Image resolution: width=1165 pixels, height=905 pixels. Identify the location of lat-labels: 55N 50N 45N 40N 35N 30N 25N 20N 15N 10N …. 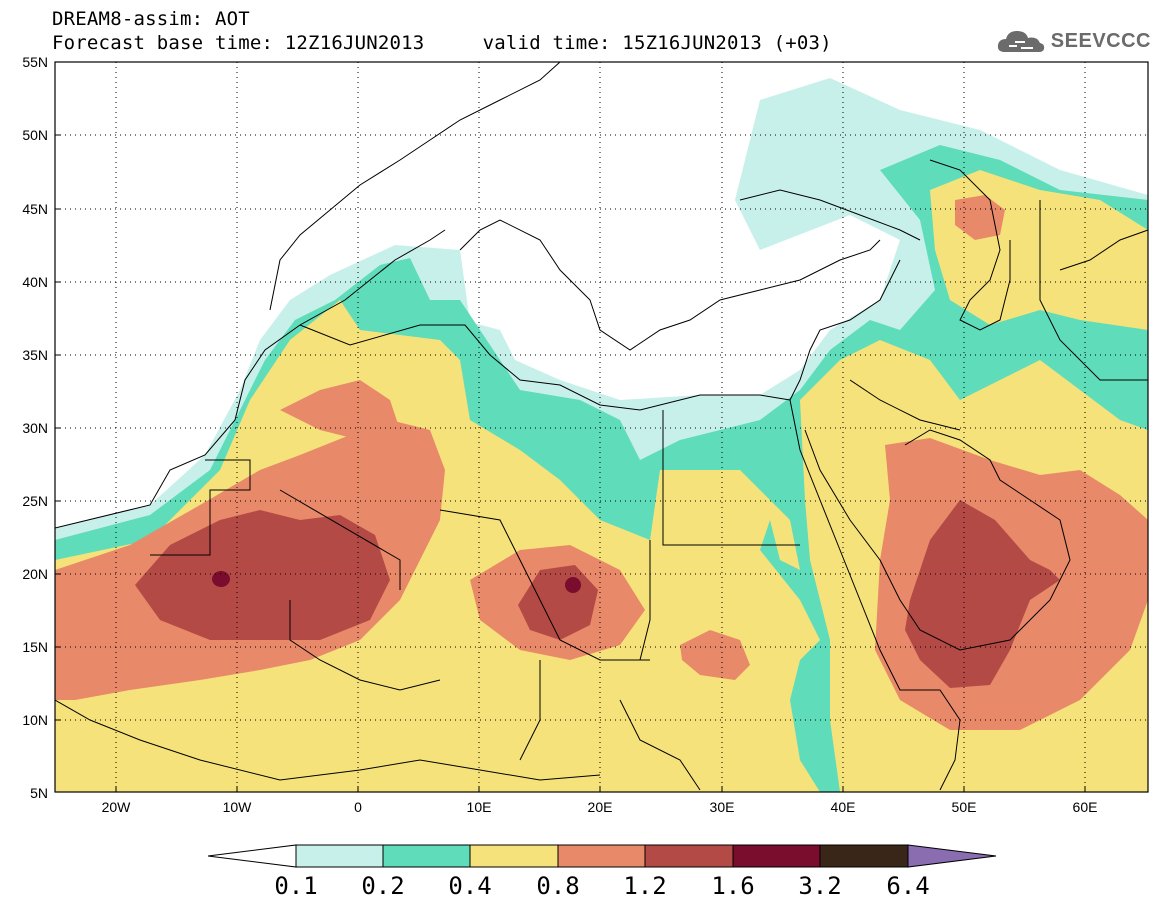
(35, 427).